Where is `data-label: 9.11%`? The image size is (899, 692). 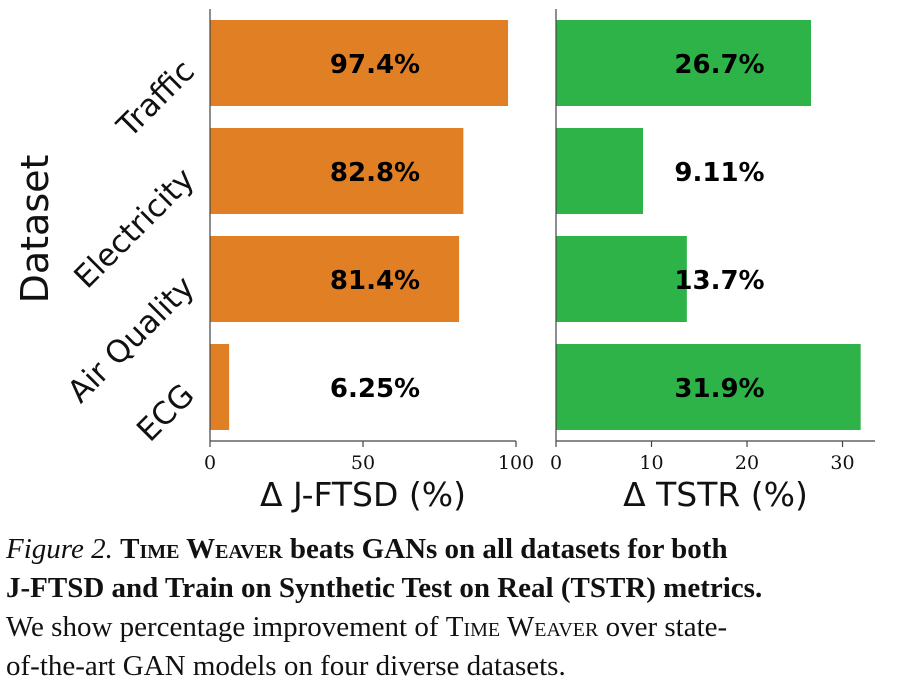 data-label: 9.11% is located at coordinates (719, 173).